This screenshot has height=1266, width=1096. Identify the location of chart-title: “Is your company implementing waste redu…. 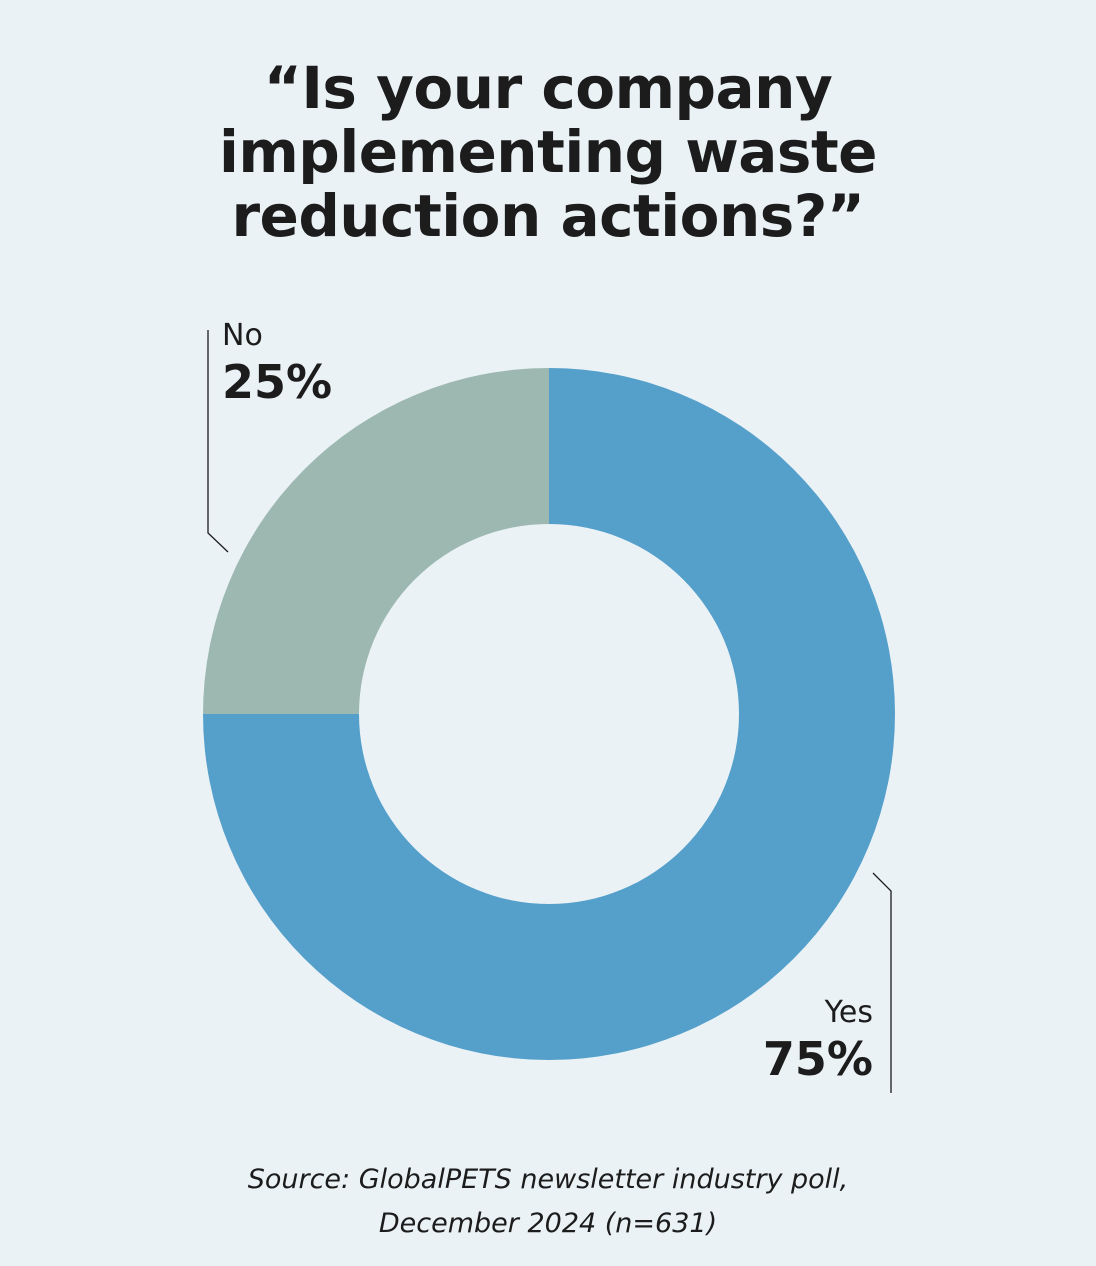
(548, 152).